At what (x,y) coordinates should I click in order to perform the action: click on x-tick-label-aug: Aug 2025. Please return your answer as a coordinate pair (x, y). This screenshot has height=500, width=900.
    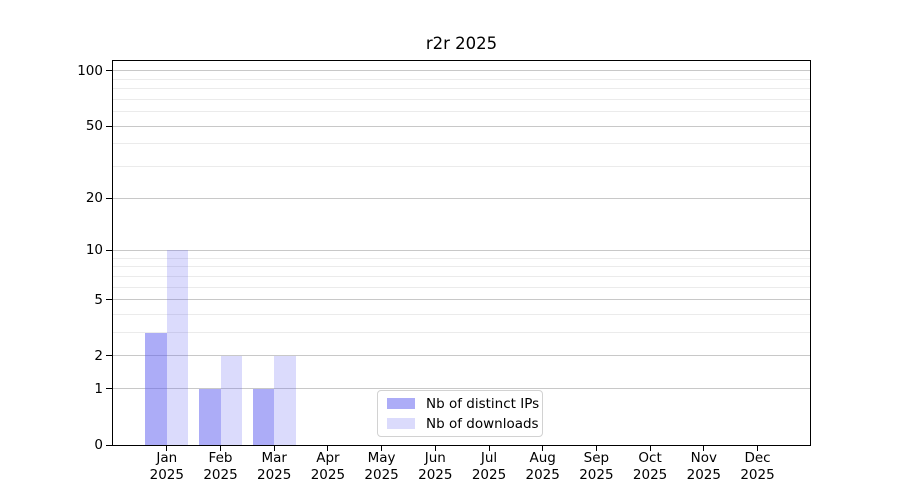
    Looking at the image, I should click on (543, 467).